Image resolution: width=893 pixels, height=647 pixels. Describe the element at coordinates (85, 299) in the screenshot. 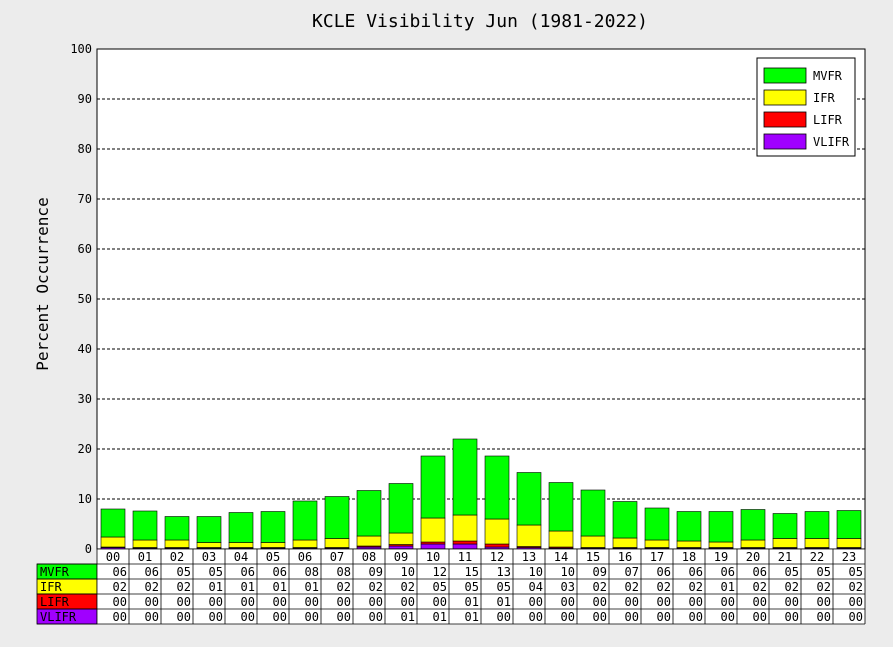

I see `y-tick-label: 50` at that location.